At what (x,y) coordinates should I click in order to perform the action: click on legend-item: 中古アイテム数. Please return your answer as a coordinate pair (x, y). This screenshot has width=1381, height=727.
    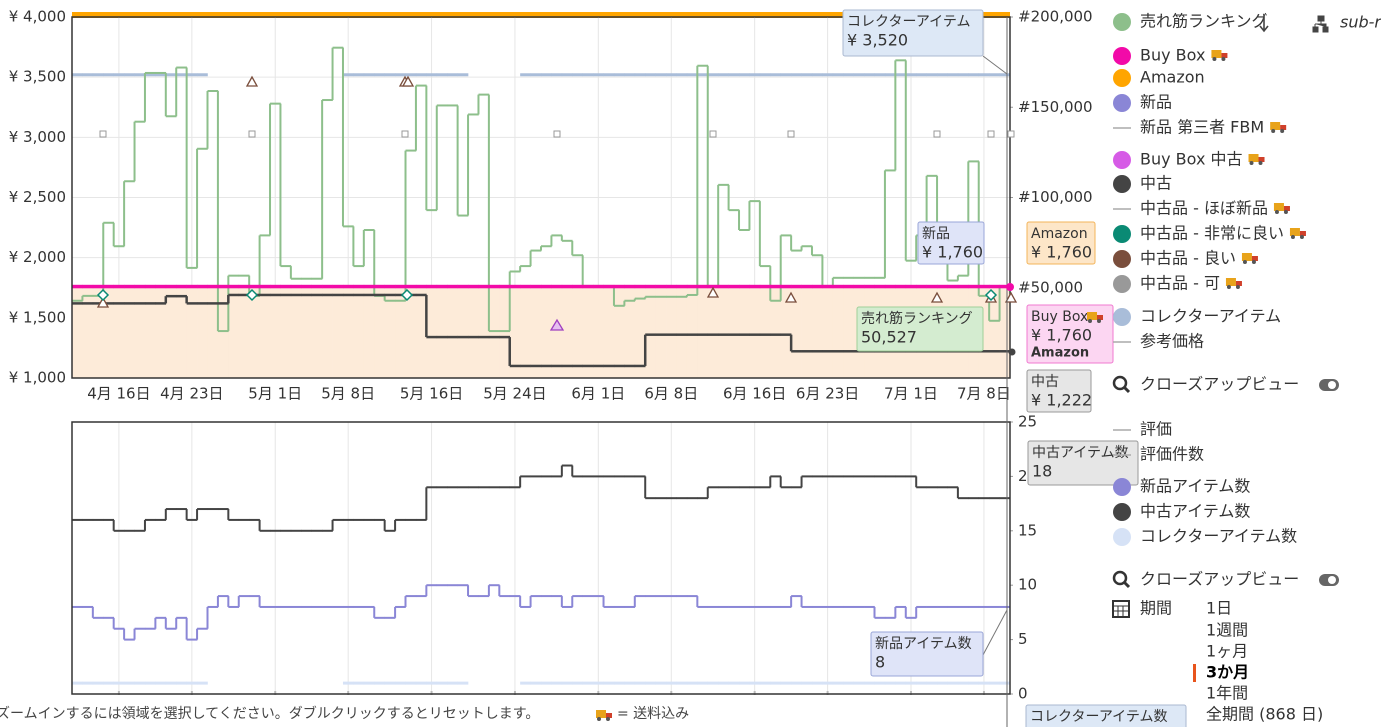
    Looking at the image, I should click on (1181, 512).